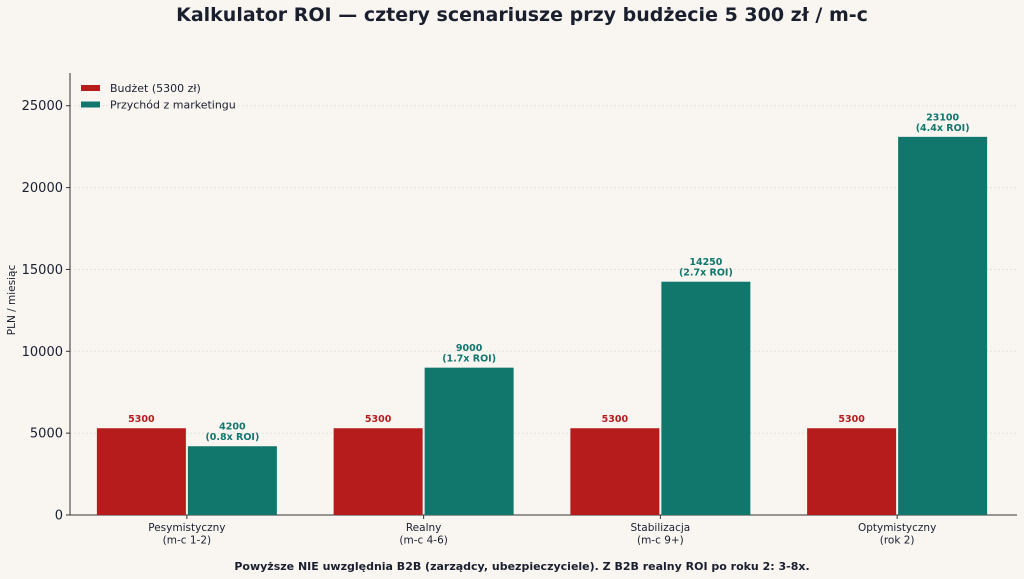 This screenshot has height=579, width=1024. Describe the element at coordinates (705, 262) in the screenshot. I see `data-label: 14250` at that location.